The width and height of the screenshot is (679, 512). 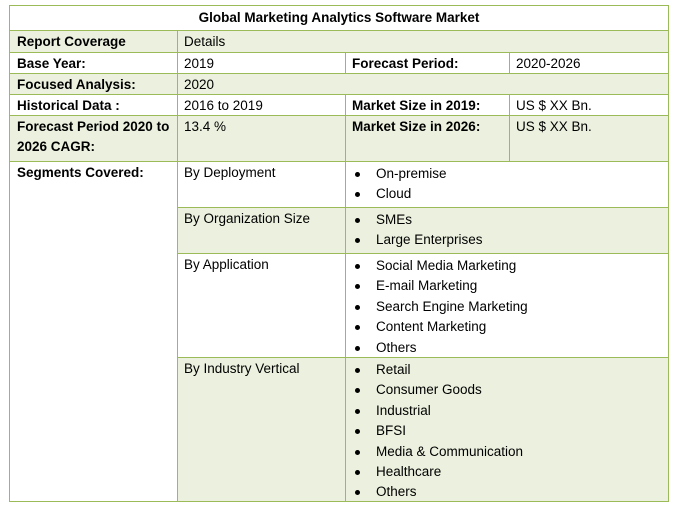 I want to click on historical-data-value: 2016 to 2019, so click(x=261, y=104).